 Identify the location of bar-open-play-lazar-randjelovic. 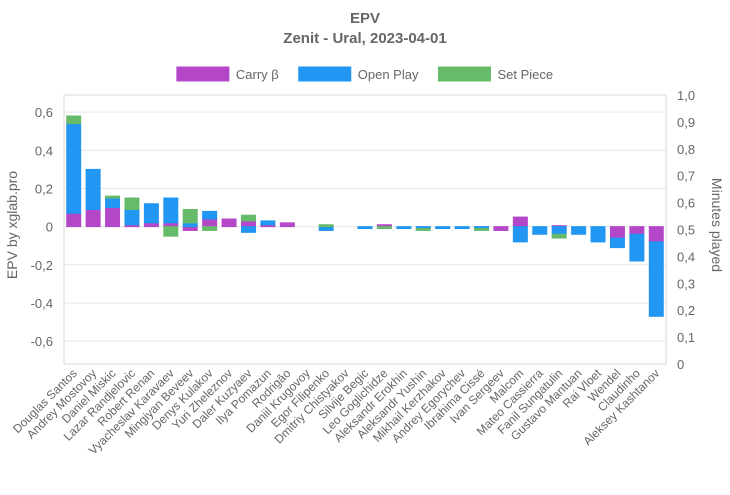
(132, 217).